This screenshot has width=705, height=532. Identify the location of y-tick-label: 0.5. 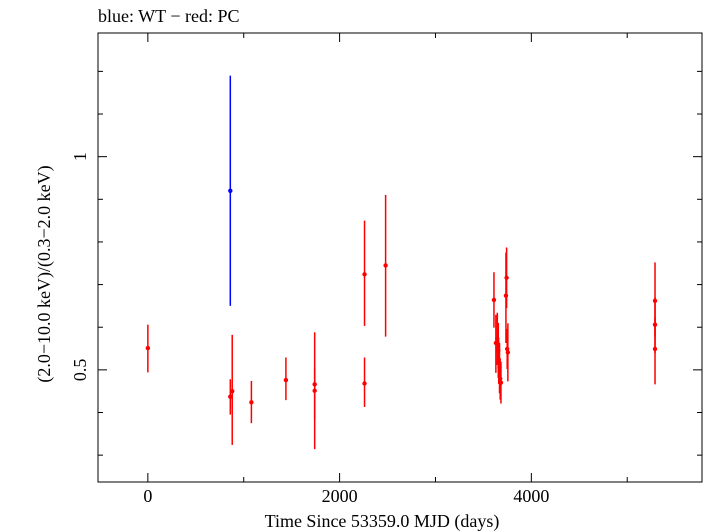
(80, 370).